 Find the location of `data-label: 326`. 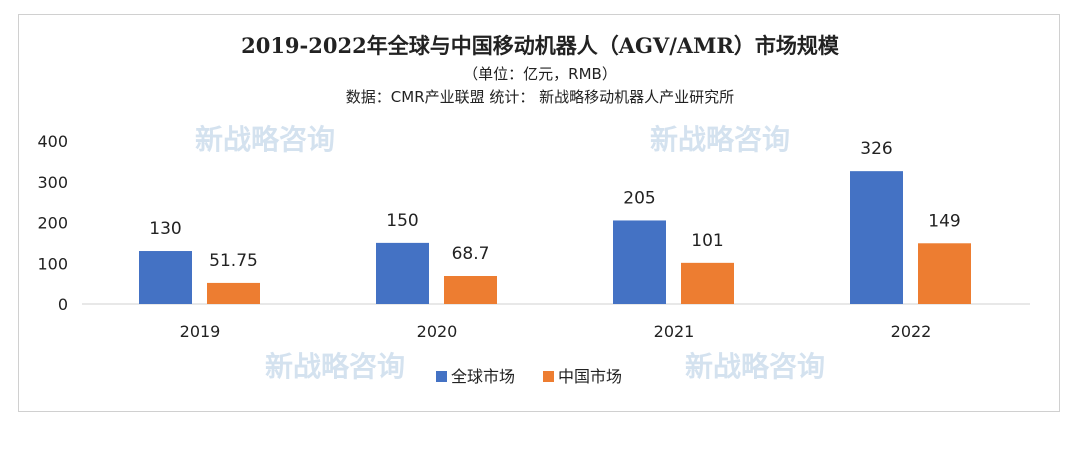

data-label: 326 is located at coordinates (876, 149).